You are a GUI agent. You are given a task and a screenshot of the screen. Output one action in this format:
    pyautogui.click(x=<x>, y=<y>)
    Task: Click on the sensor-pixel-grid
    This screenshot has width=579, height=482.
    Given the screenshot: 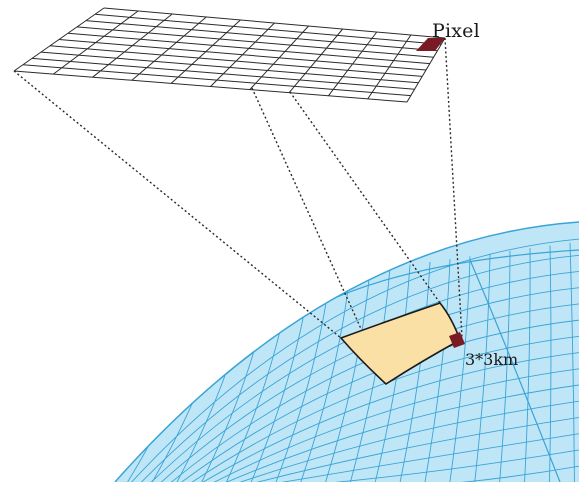 What is the action you would take?
    pyautogui.click(x=229, y=55)
    